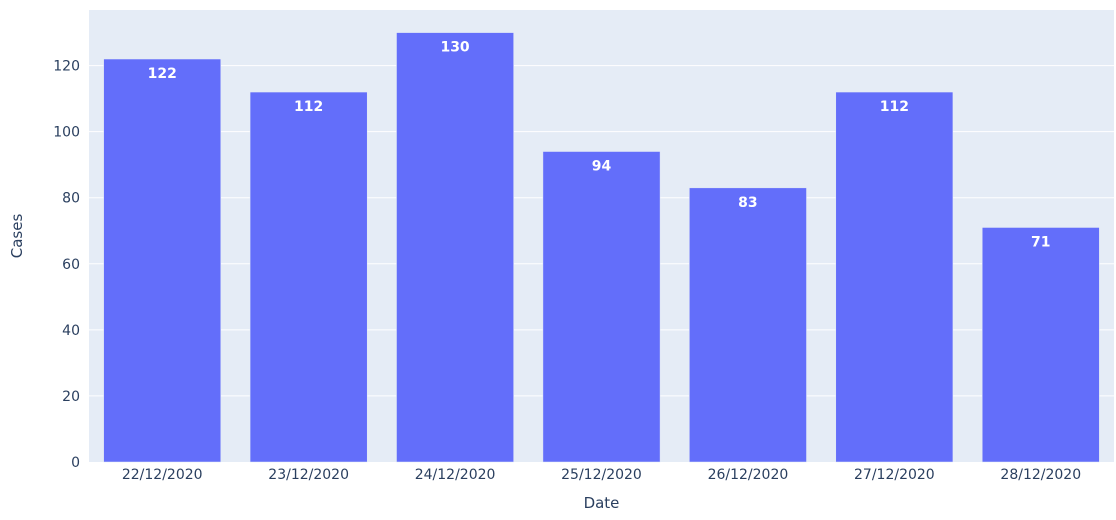  Describe the element at coordinates (71, 265) in the screenshot. I see `y-tick-label: 60` at that location.